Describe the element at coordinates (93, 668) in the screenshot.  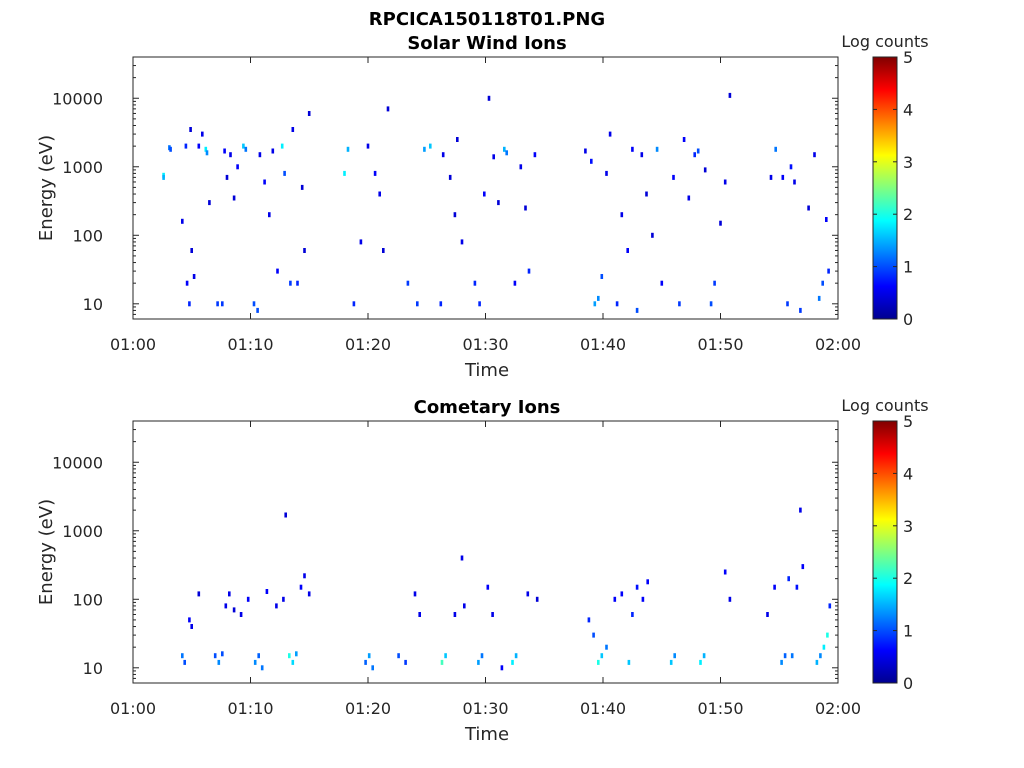
I see `y-tick-label: 10` at that location.